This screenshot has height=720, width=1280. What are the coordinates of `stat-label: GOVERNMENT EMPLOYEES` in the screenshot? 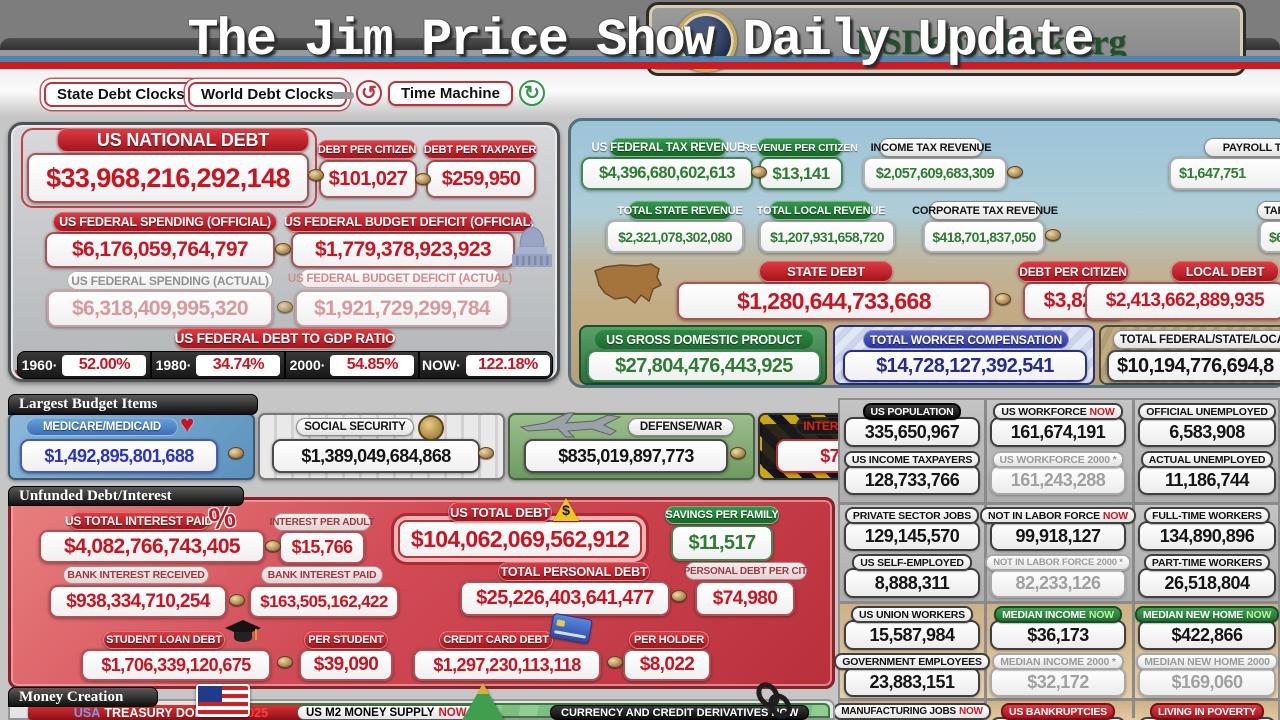 It's located at (912, 661).